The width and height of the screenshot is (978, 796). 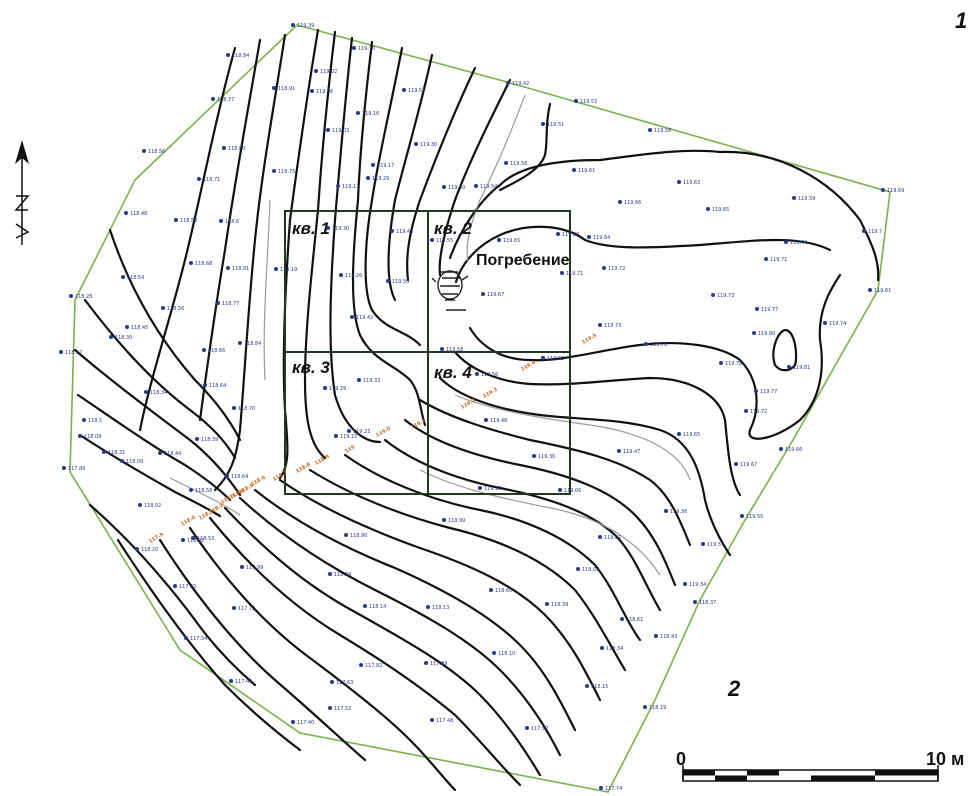 What do you see at coordinates (213, 351) in the screenshot?
I see `elevation-point: 118.66` at bounding box center [213, 351].